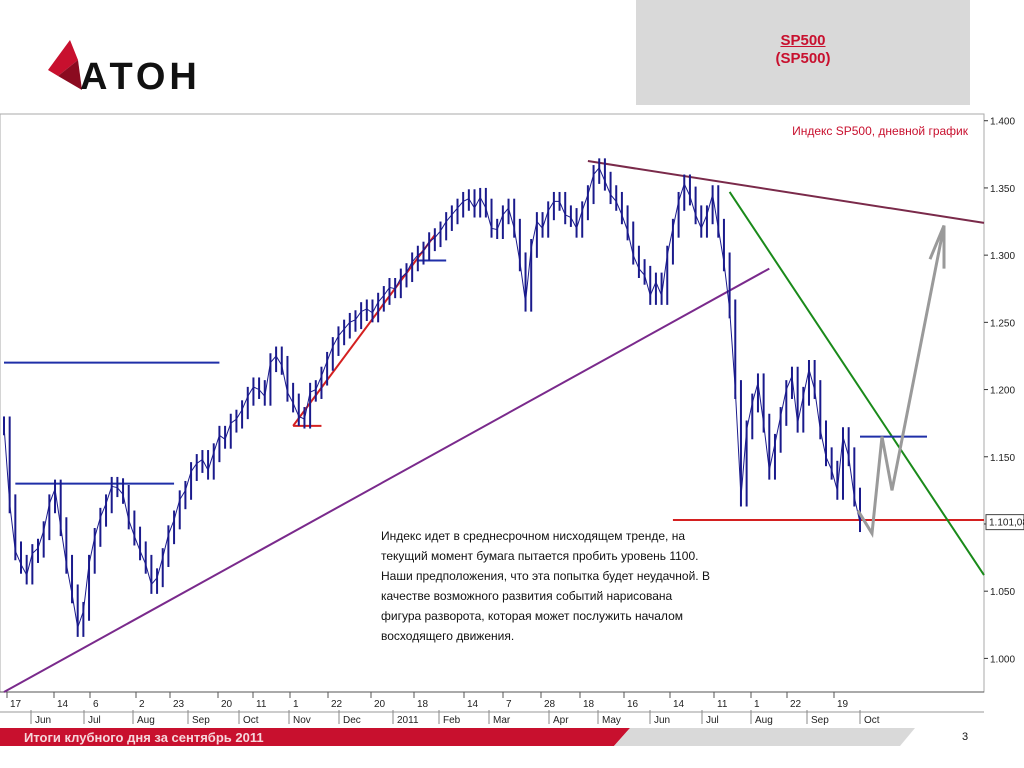 This screenshot has height=768, width=1024. I want to click on x-month-label: 2011, so click(408, 720).